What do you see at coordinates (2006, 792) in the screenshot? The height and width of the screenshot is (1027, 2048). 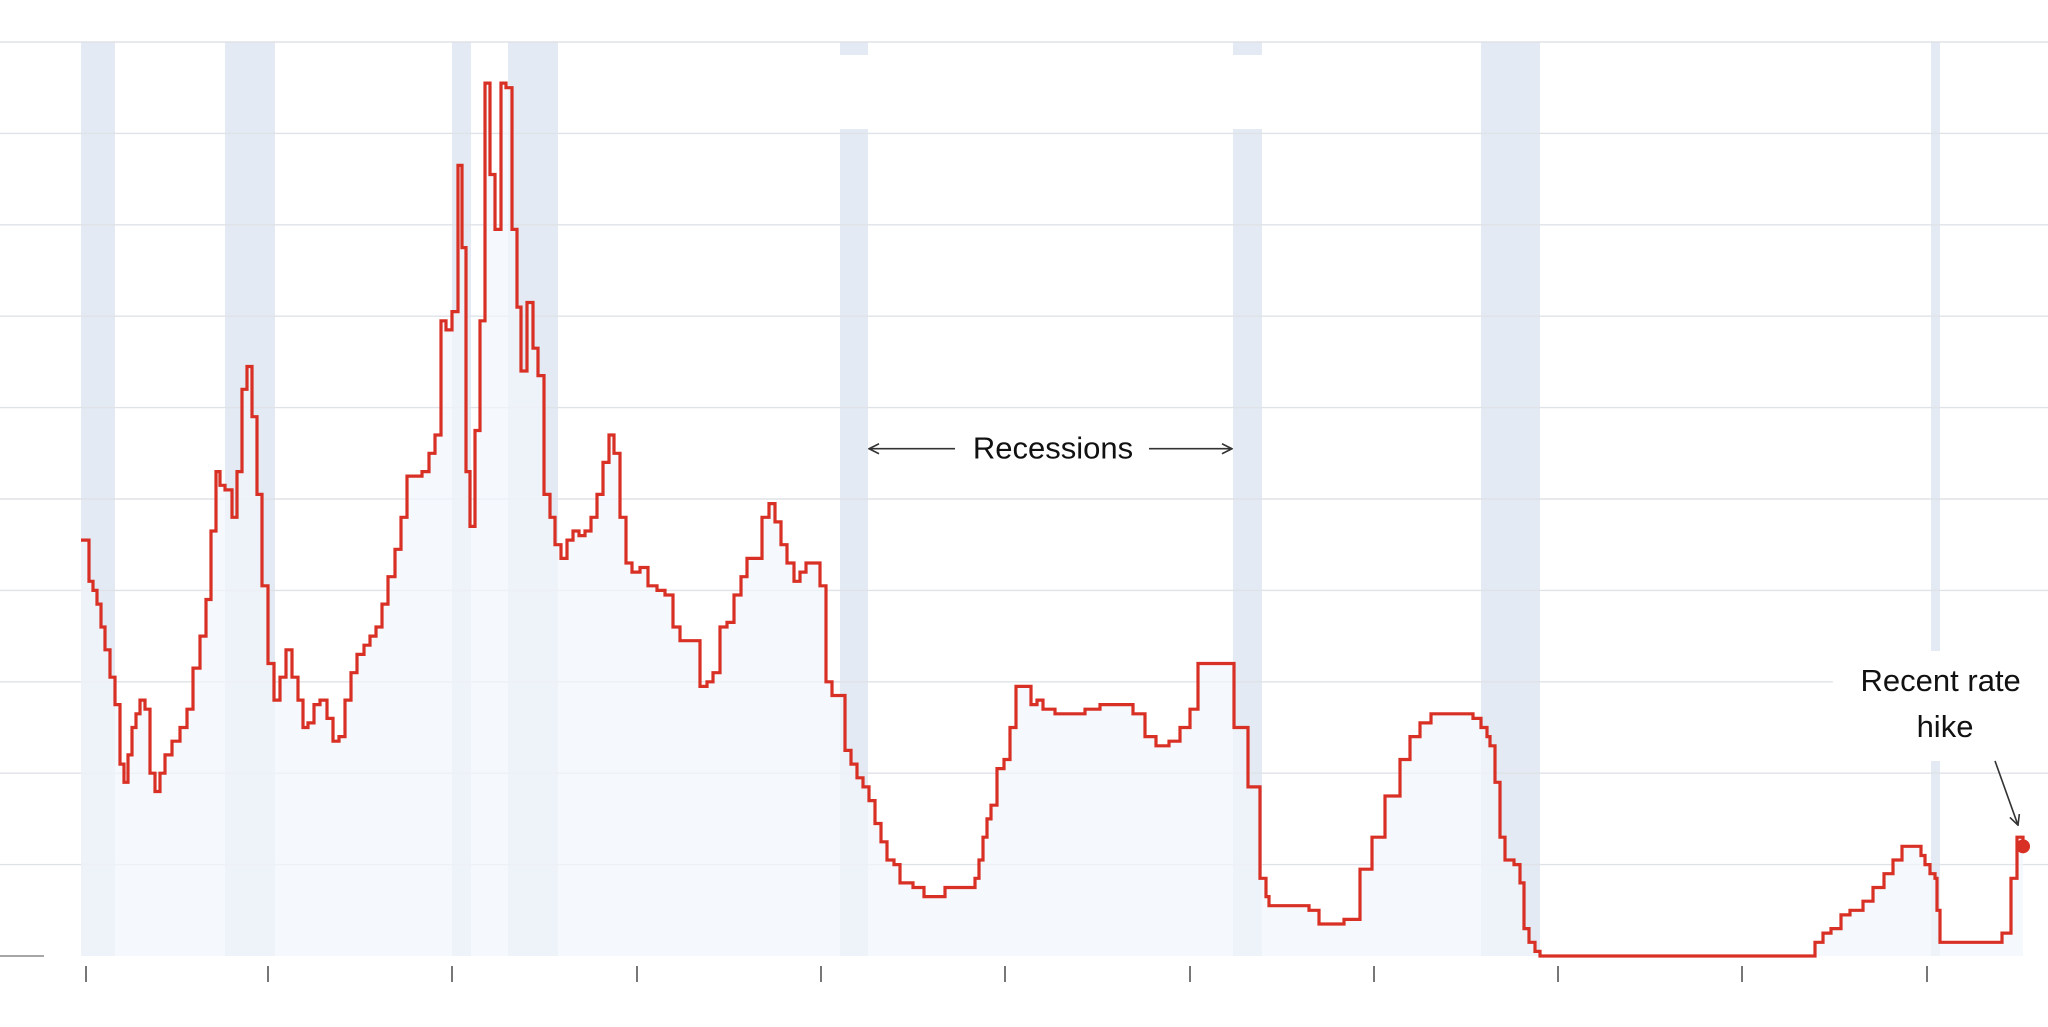 I see `rate-hike-arrow` at bounding box center [2006, 792].